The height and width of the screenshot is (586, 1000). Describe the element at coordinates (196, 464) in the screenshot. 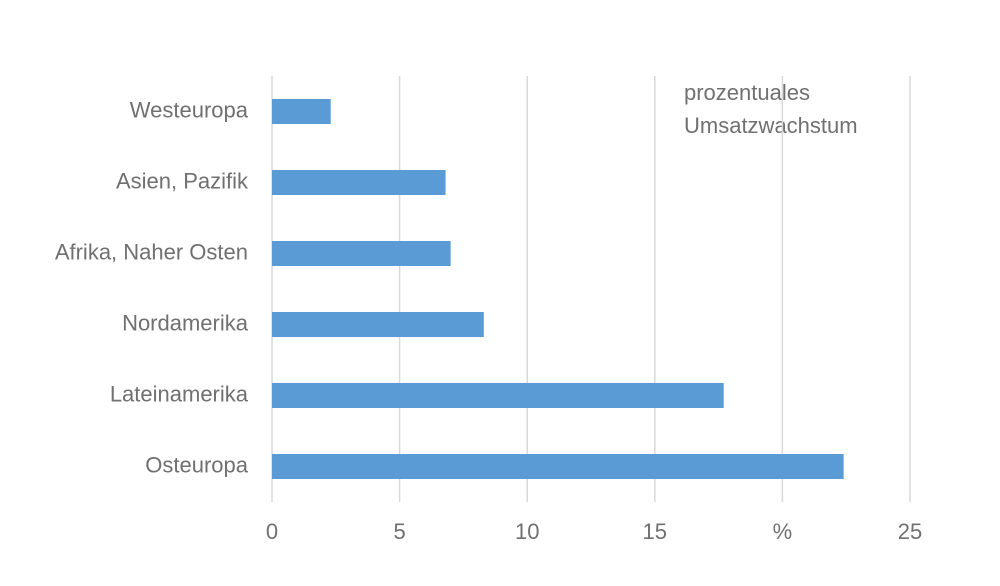

I see `y-tick-label: Osteuropa` at that location.